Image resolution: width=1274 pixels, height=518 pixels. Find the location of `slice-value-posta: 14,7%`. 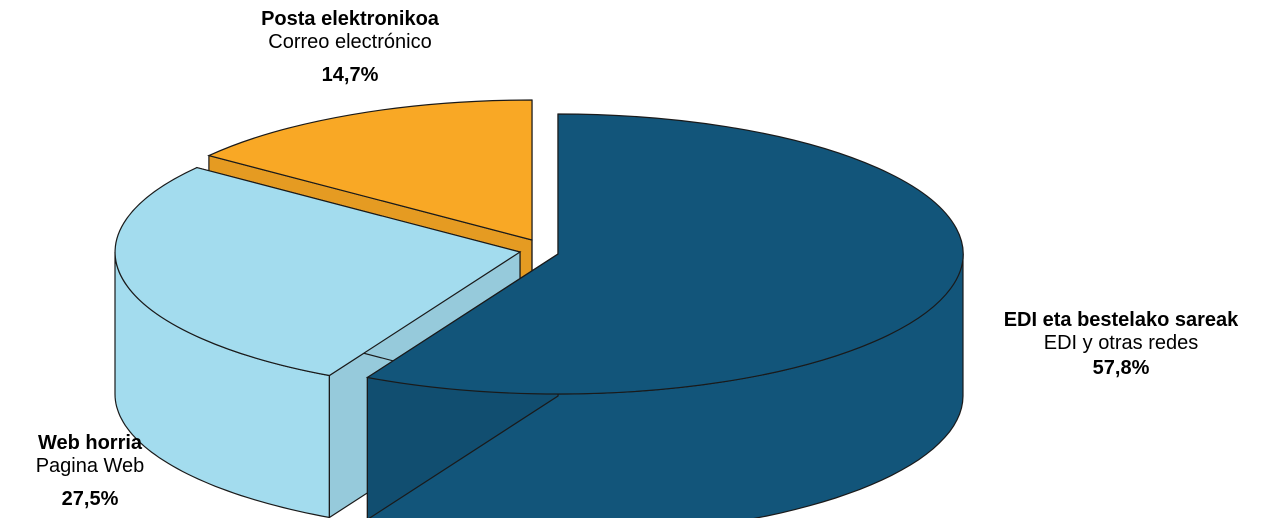

slice-value-posta: 14,7% is located at coordinates (350, 75).